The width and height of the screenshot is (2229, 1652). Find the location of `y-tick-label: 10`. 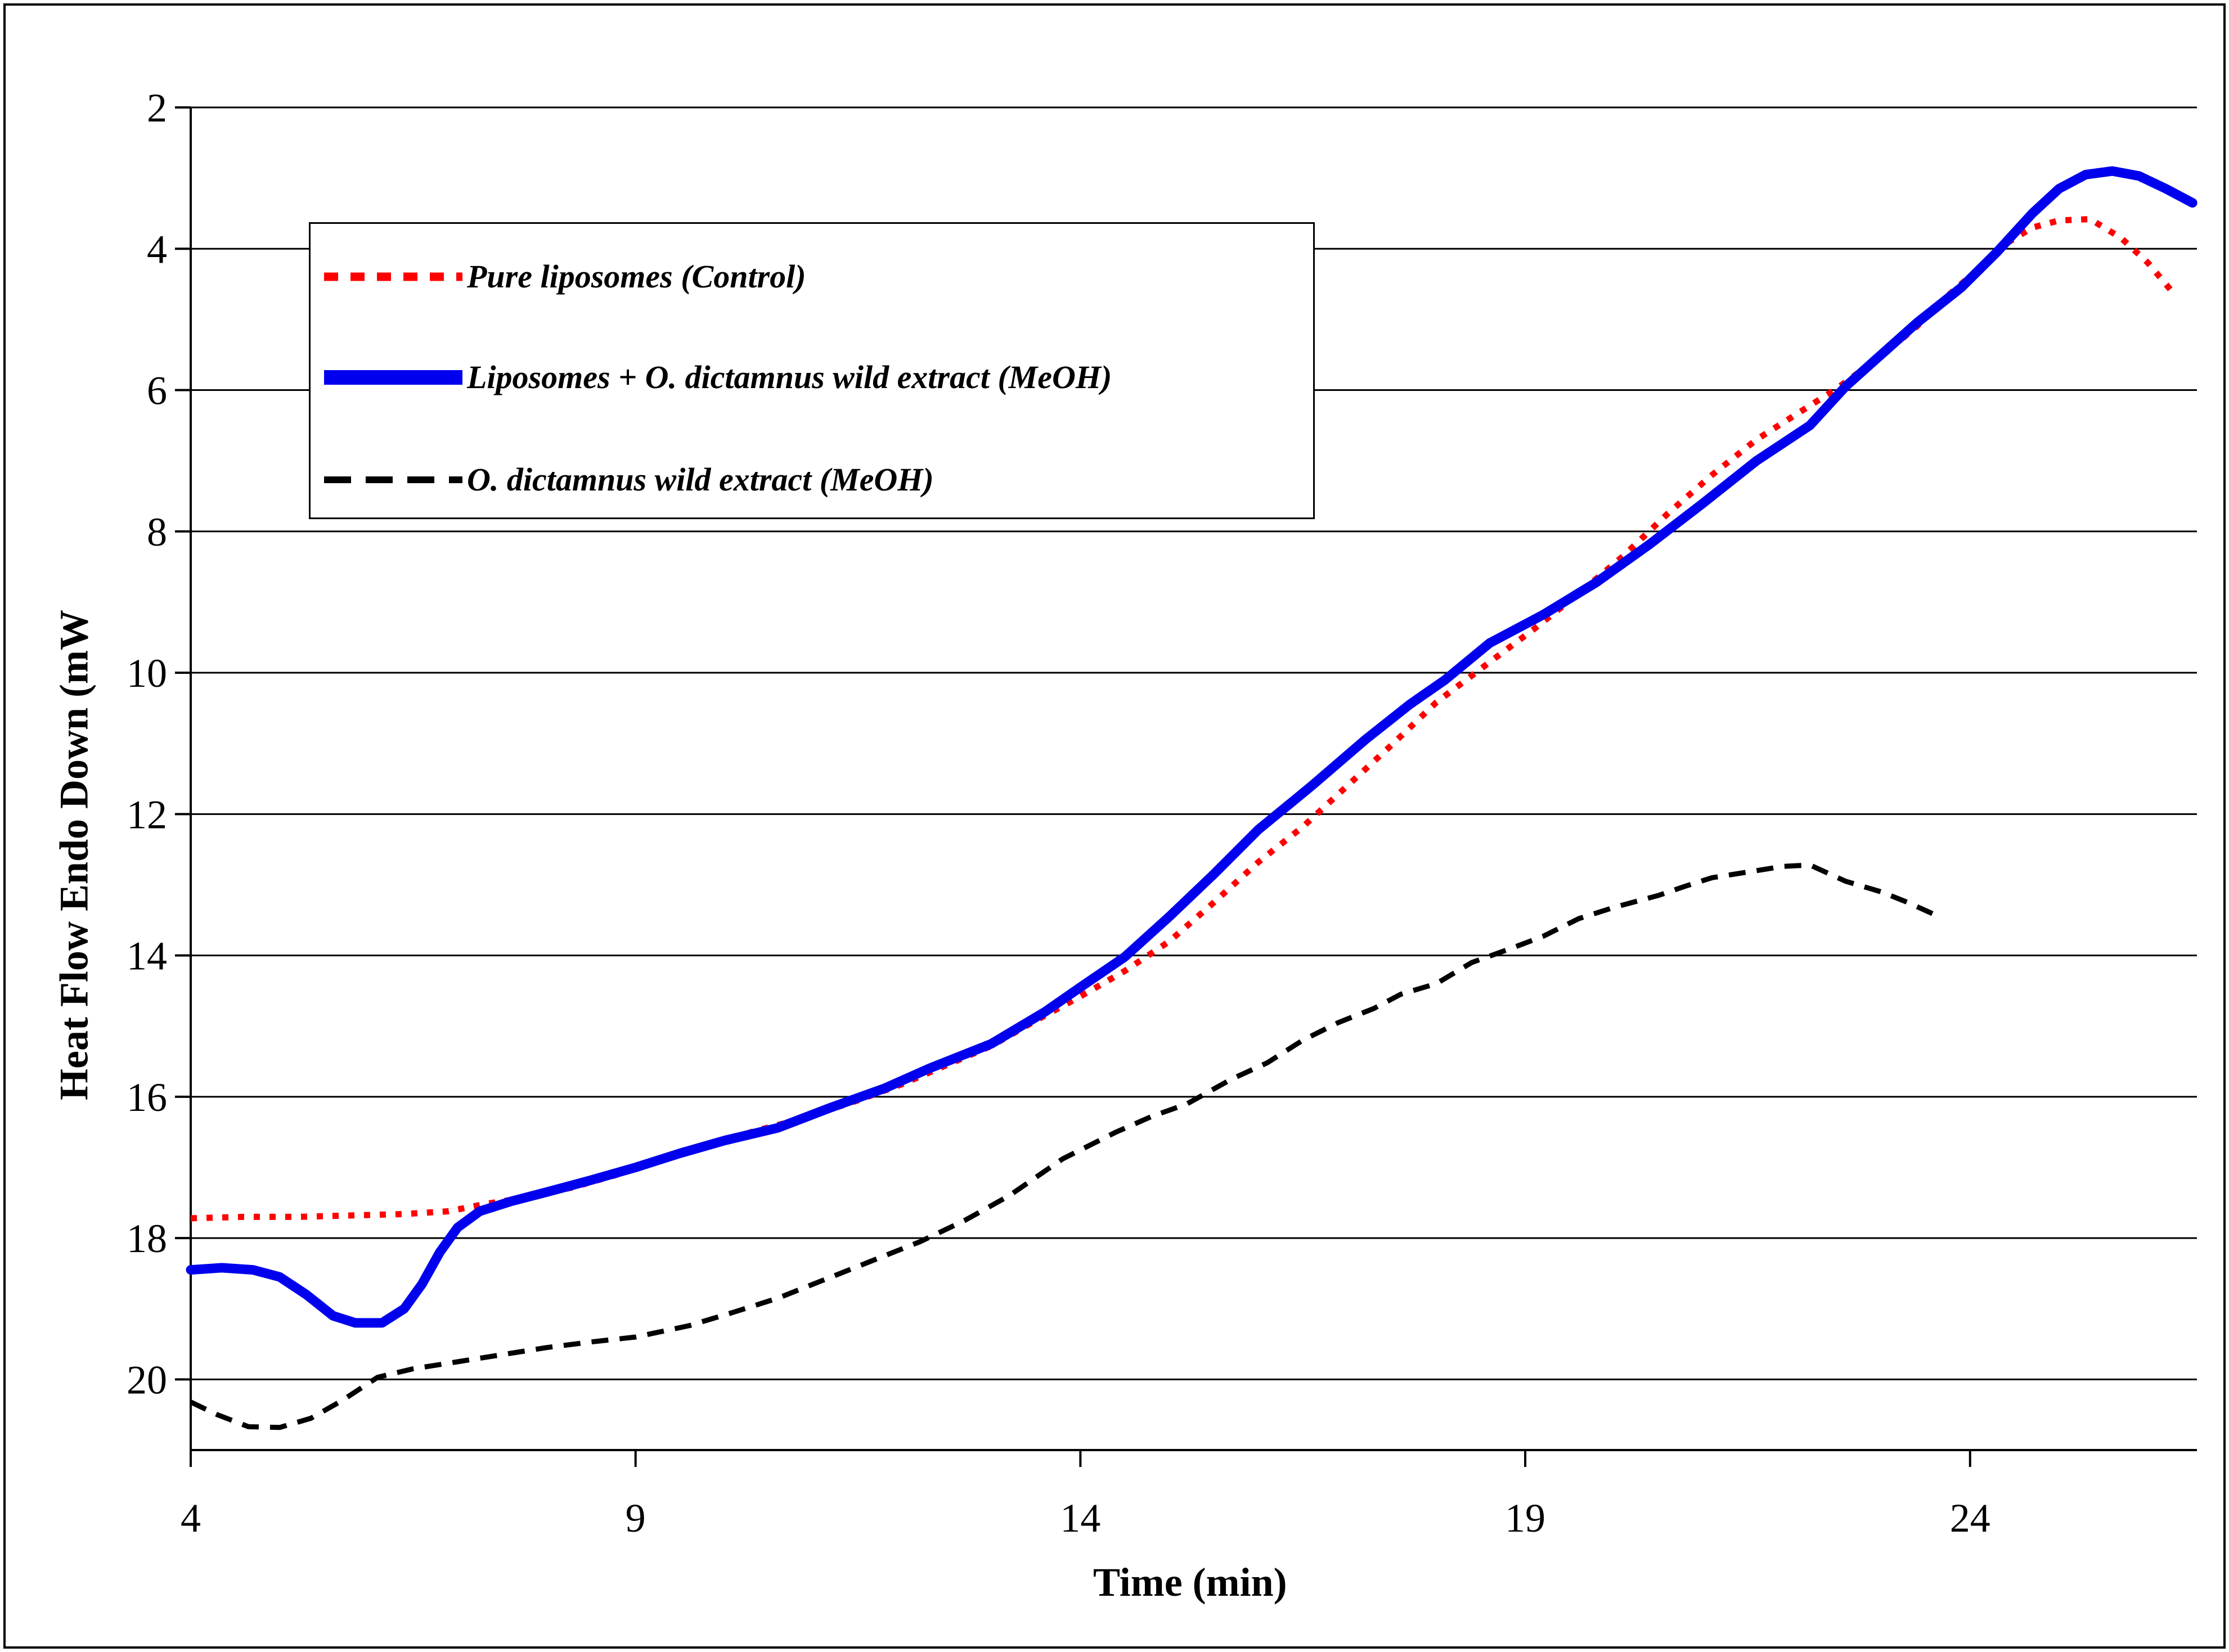

y-tick-label: 10 is located at coordinates (147, 673).